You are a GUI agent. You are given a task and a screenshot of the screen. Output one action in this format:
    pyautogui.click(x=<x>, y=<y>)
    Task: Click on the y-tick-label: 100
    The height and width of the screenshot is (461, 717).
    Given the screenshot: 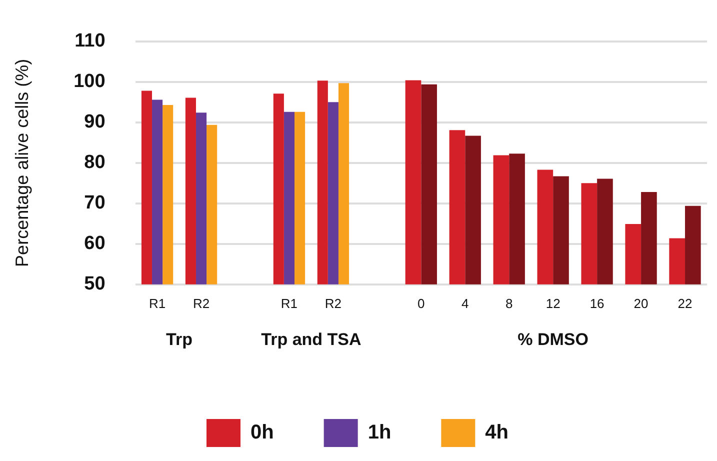 What is the action you would take?
    pyautogui.click(x=90, y=81)
    